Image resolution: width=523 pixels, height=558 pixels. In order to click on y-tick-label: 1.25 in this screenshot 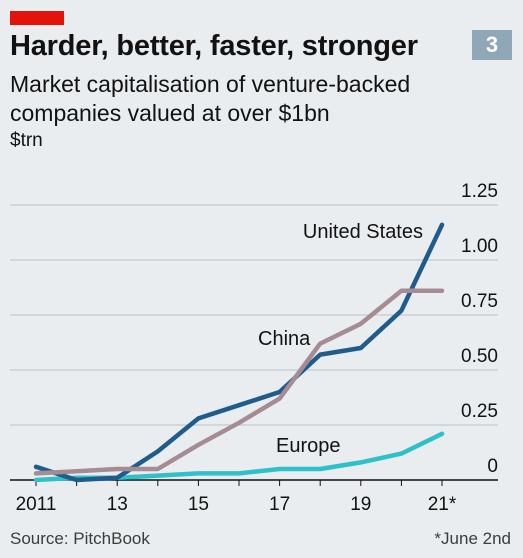, I will do `click(479, 191)`.